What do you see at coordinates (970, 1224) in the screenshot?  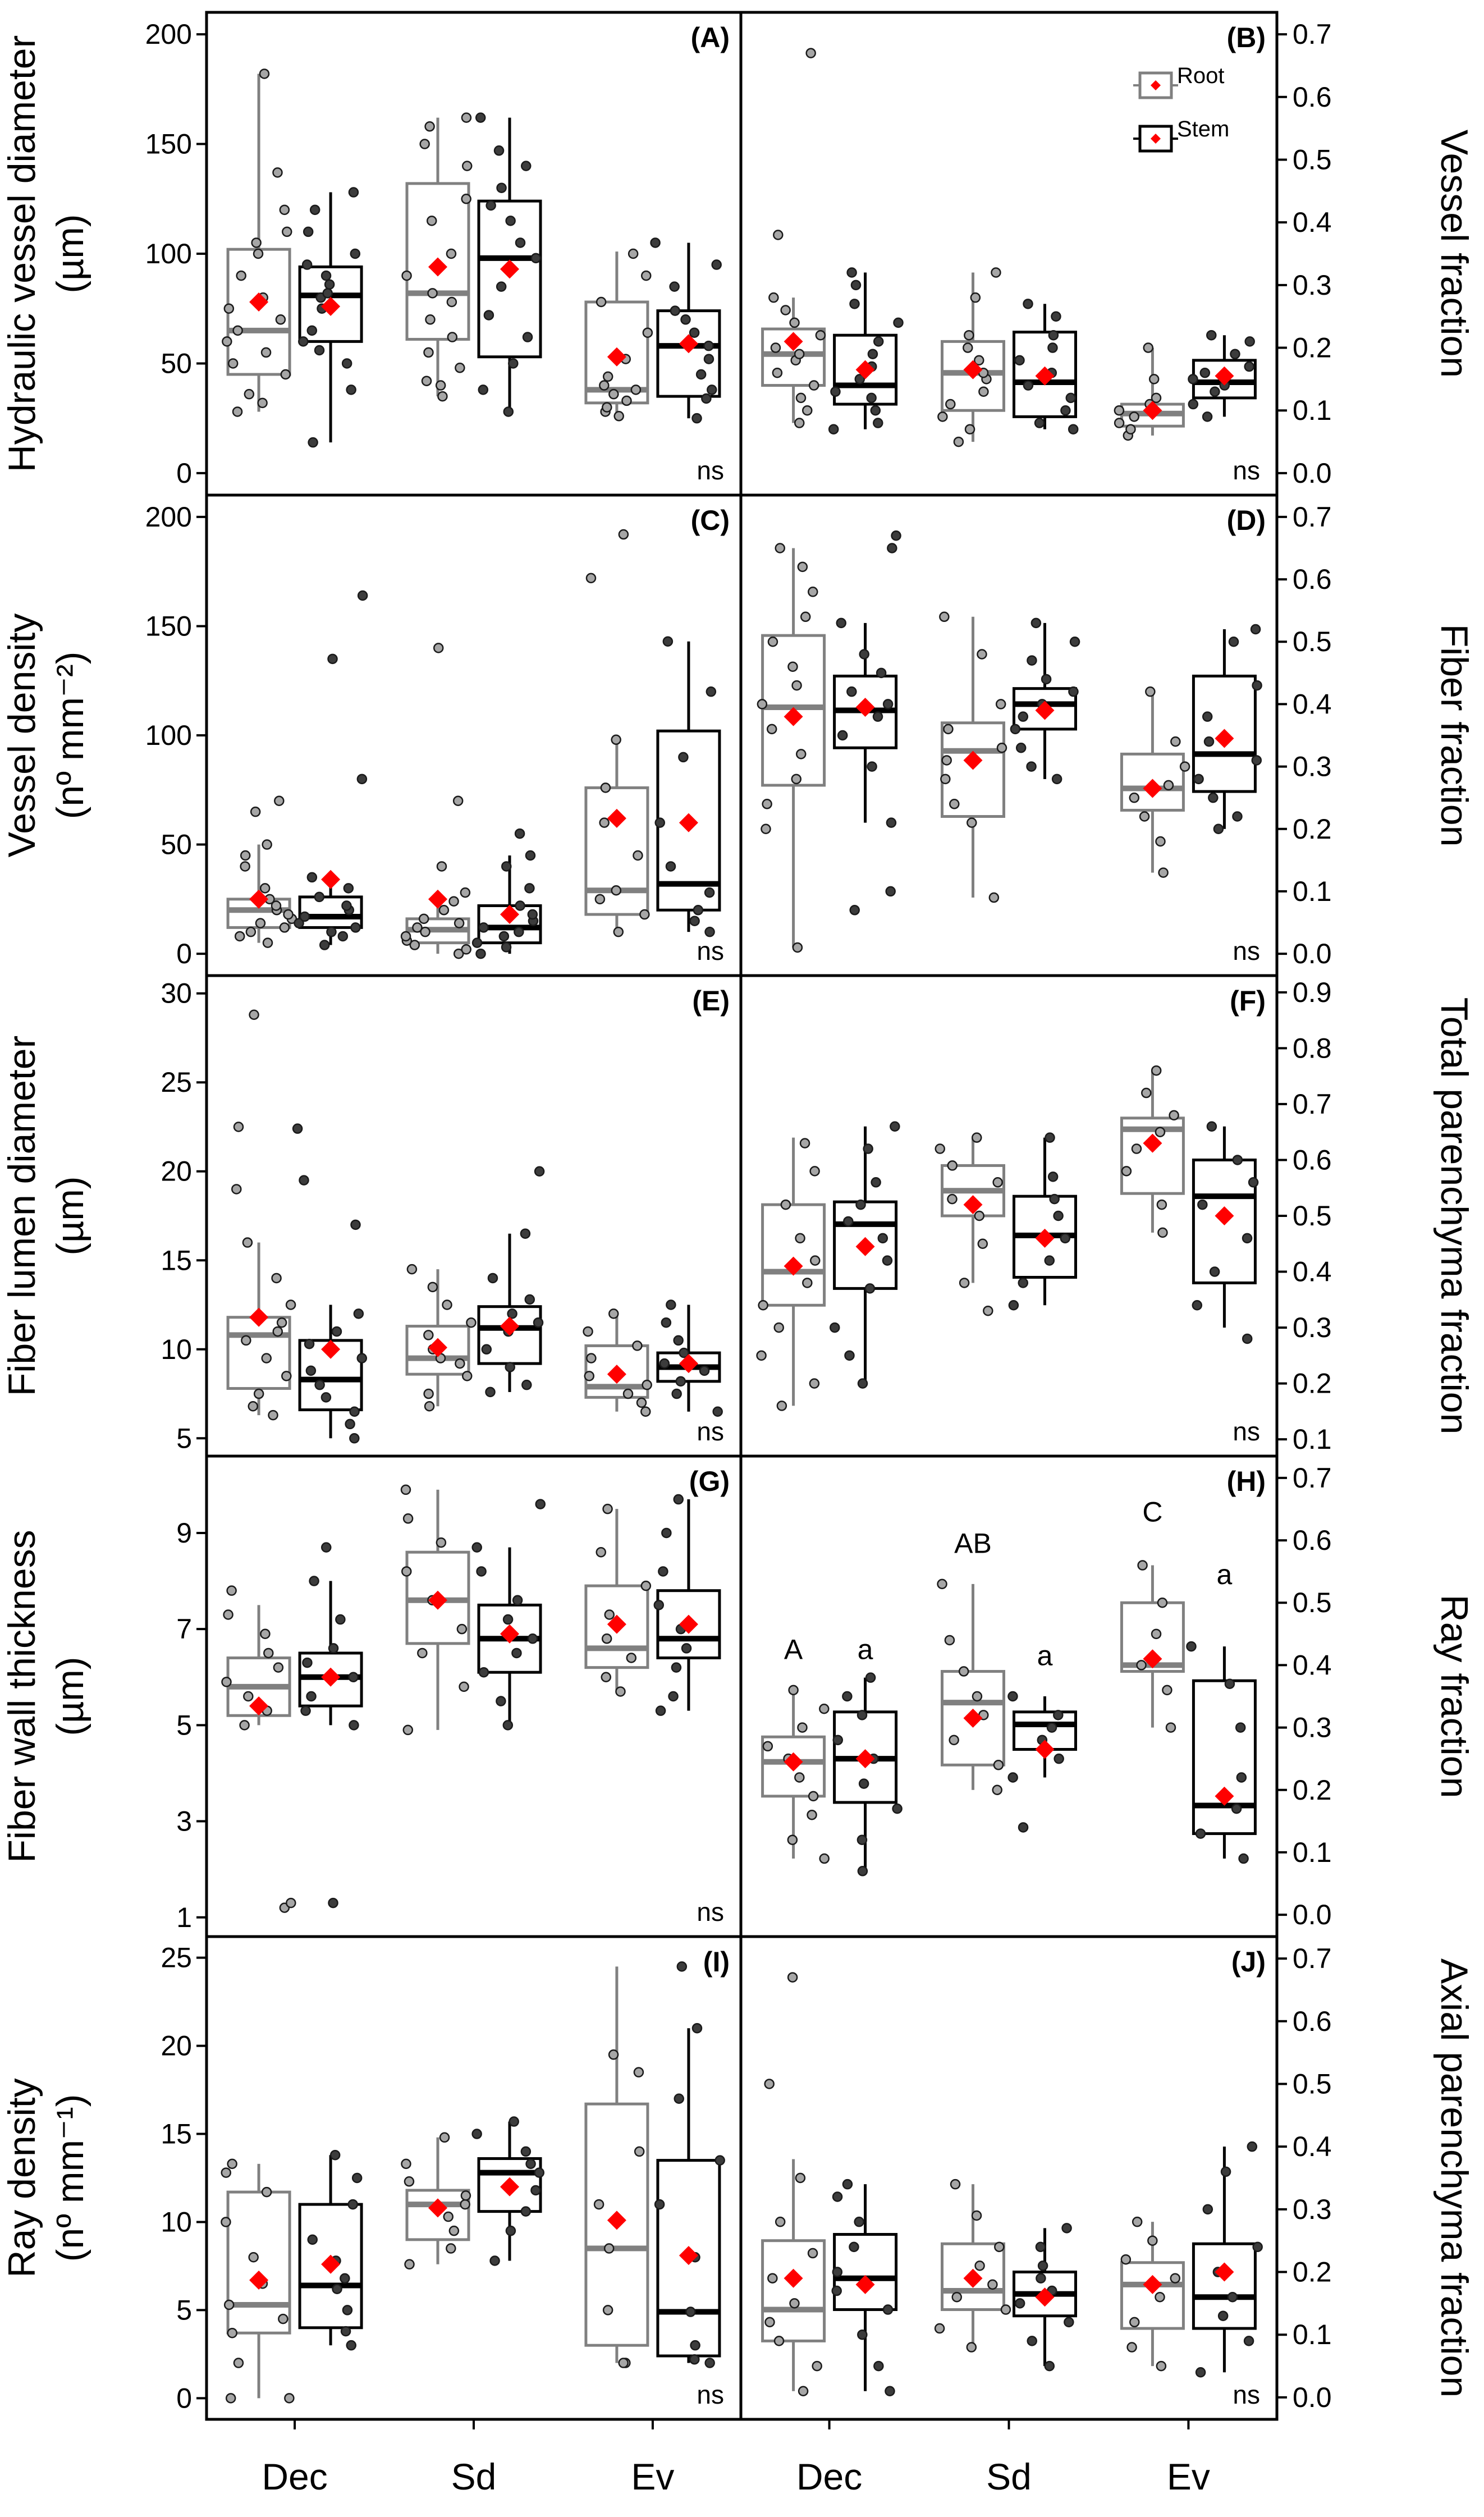 I see `box-f-sd-root` at bounding box center [970, 1224].